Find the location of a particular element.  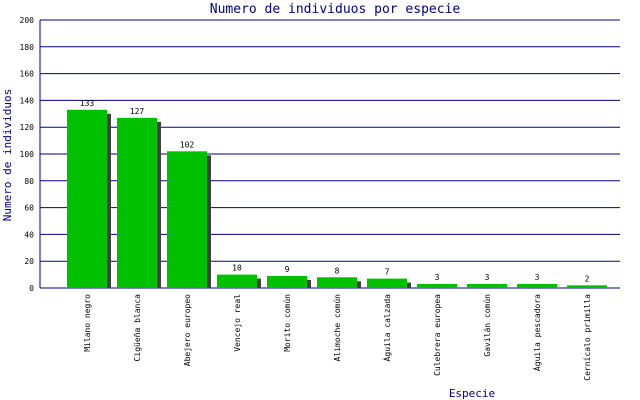

y-tick-label: 80 is located at coordinates (29, 181).